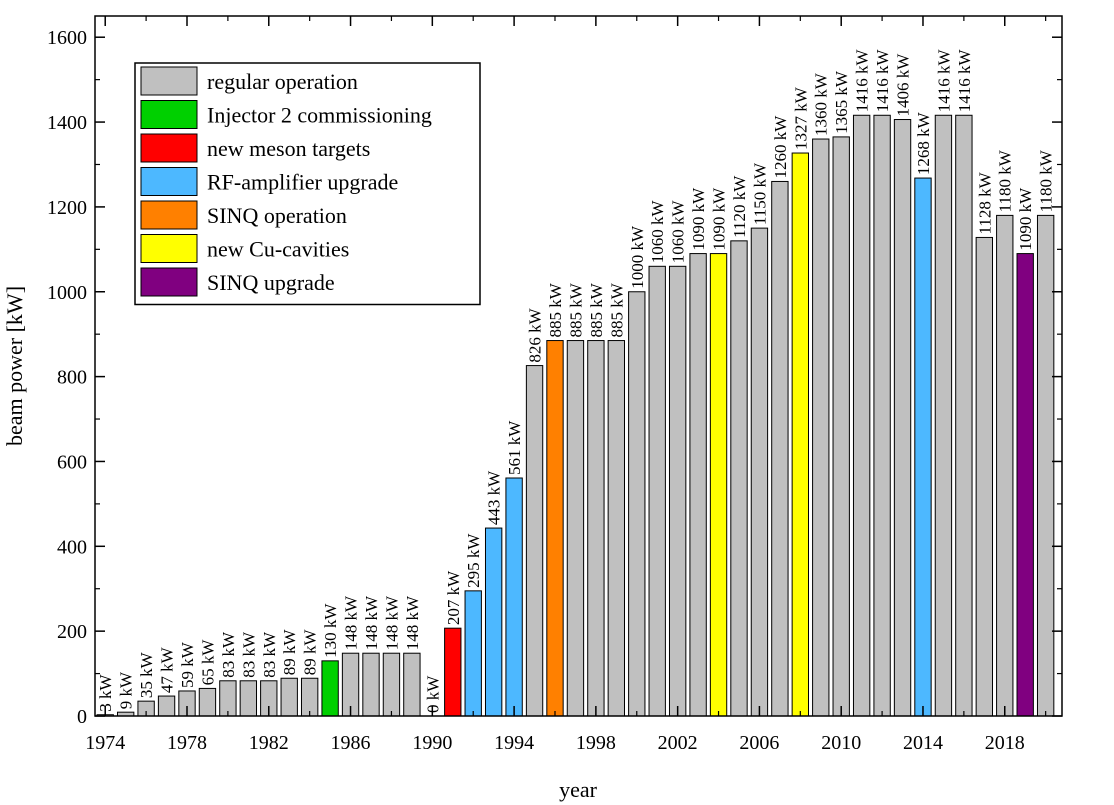  What do you see at coordinates (800, 434) in the screenshot?
I see `bar-2008` at bounding box center [800, 434].